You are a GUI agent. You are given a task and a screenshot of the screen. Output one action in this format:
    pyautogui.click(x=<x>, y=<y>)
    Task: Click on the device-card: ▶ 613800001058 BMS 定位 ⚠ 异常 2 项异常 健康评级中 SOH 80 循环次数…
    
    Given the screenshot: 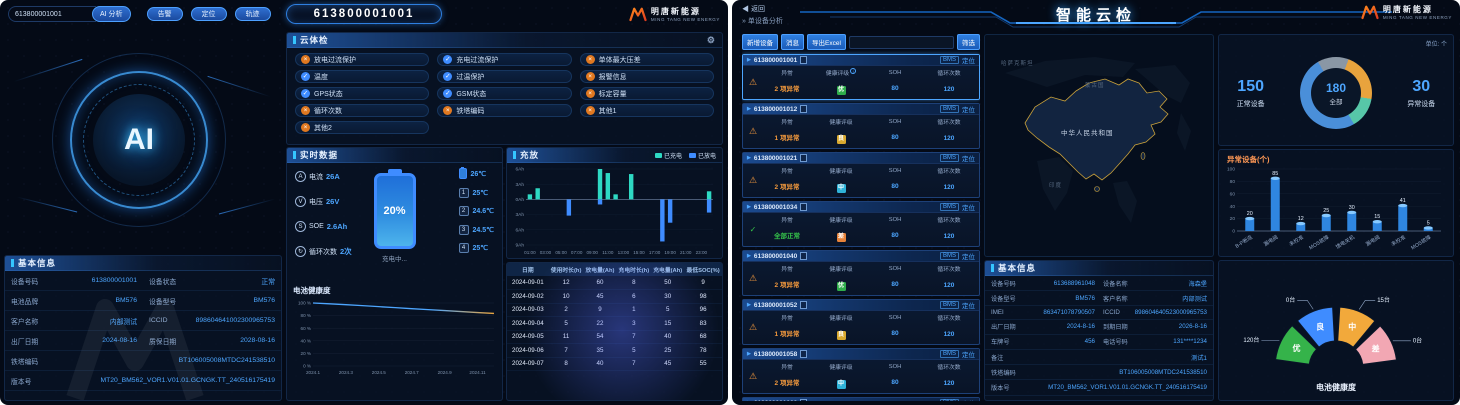 What is the action you would take?
    pyautogui.click(x=861, y=371)
    